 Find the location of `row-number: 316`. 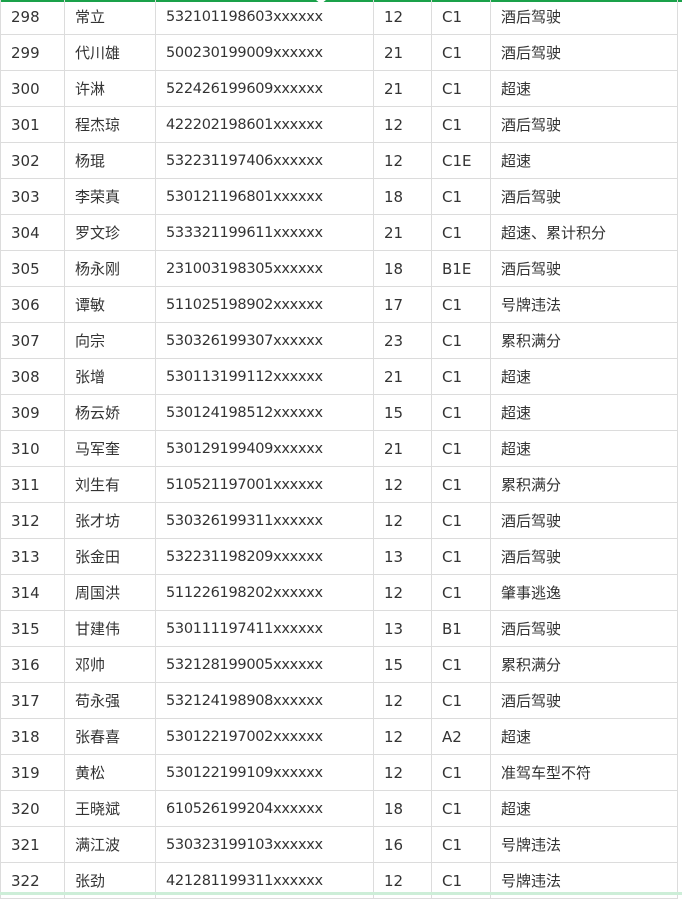

row-number: 316 is located at coordinates (32, 664).